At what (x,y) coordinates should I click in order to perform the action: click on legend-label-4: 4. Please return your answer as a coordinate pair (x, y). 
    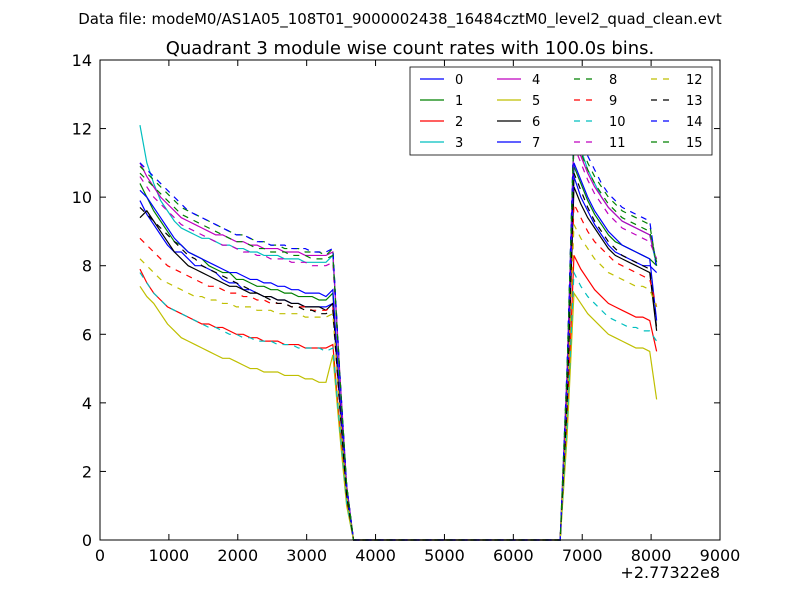
    Looking at the image, I should click on (536, 80).